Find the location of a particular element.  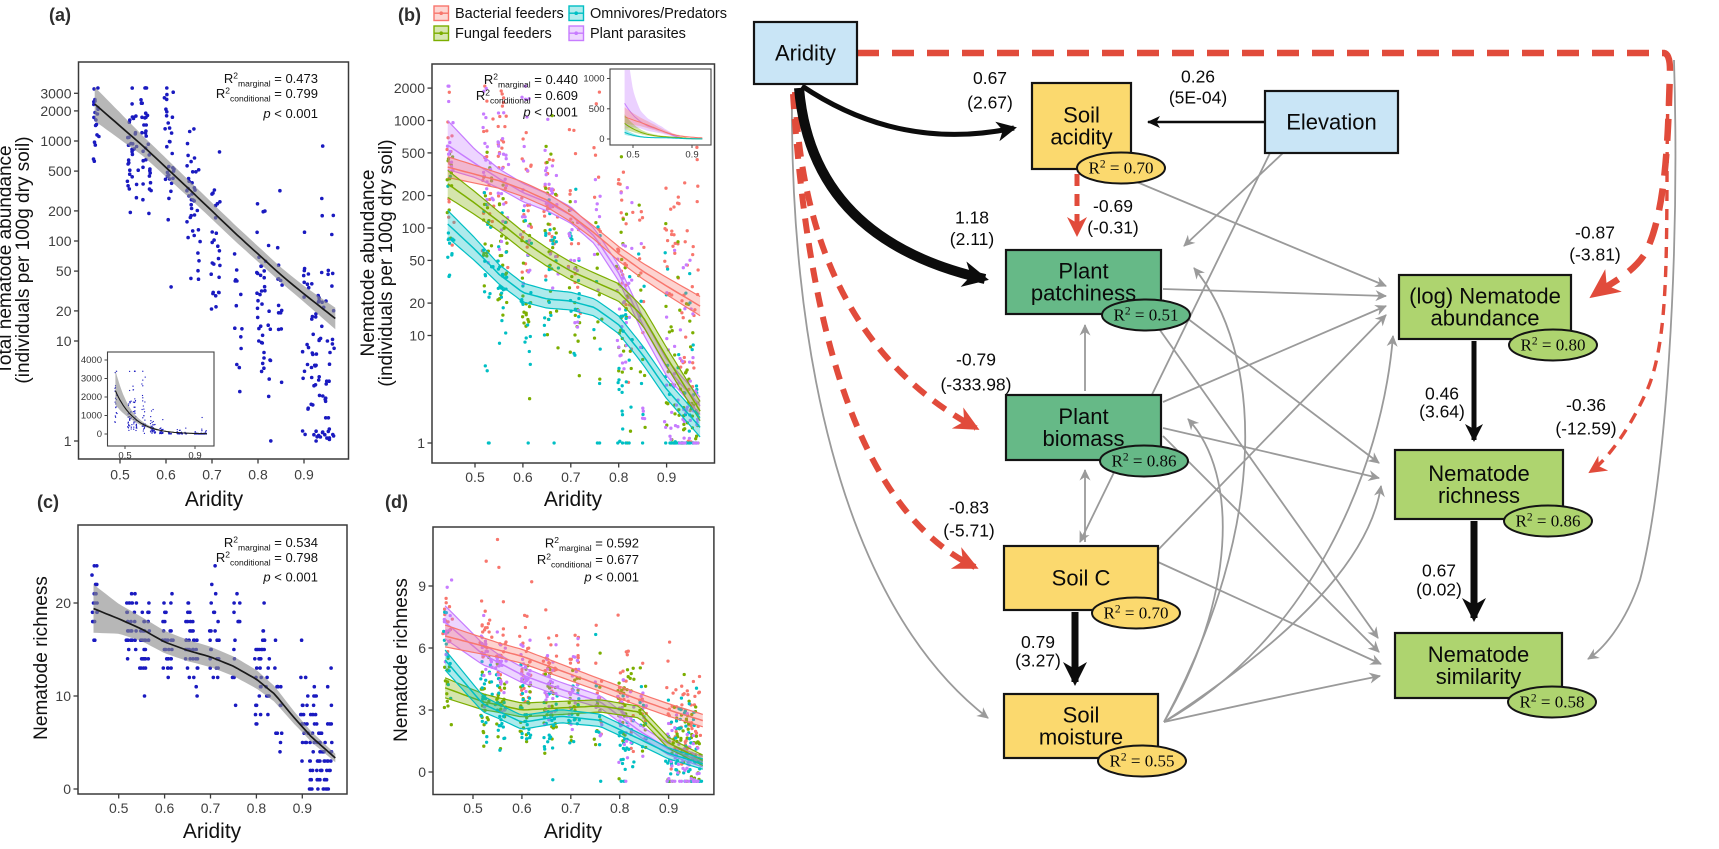

svg-text: 3 is located at coordinates (422, 710).